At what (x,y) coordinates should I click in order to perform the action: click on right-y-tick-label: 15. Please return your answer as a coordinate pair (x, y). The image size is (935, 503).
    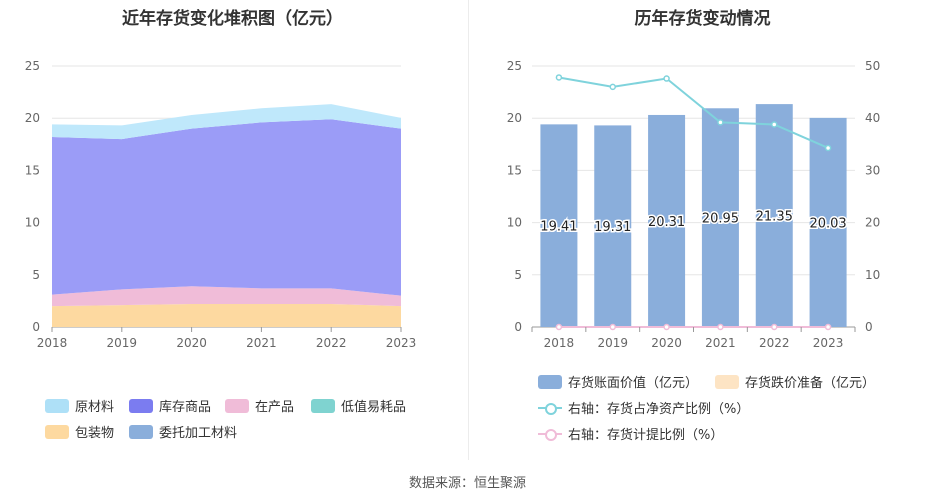
    Looking at the image, I should click on (514, 170).